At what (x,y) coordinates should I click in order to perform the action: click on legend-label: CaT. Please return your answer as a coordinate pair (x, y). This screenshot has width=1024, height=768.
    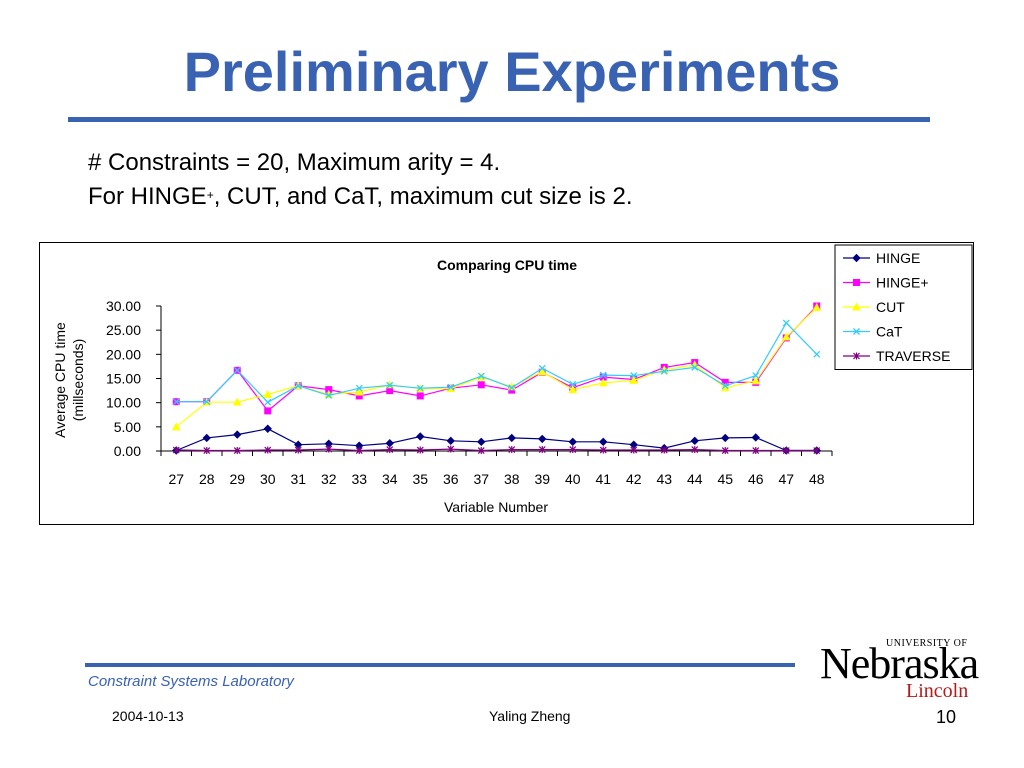
    Looking at the image, I should click on (889, 332).